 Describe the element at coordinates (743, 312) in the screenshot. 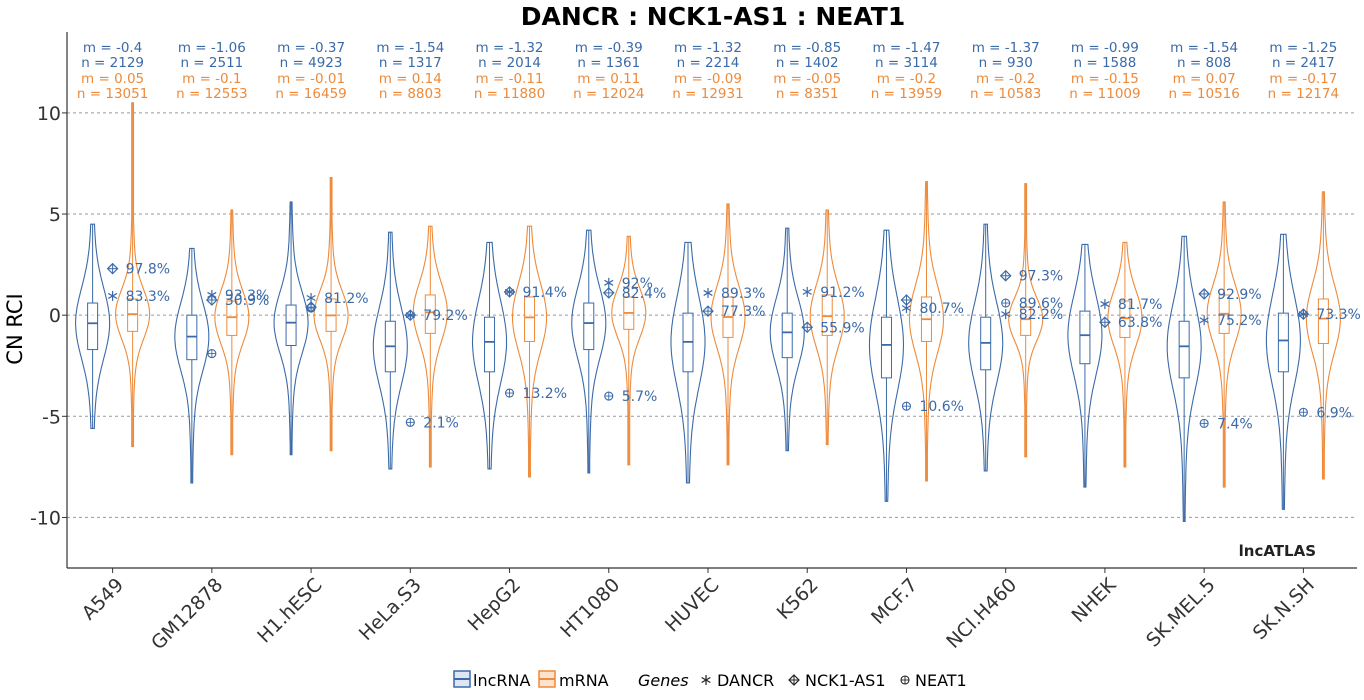

I see `gene-percent-label: 77.3%` at that location.